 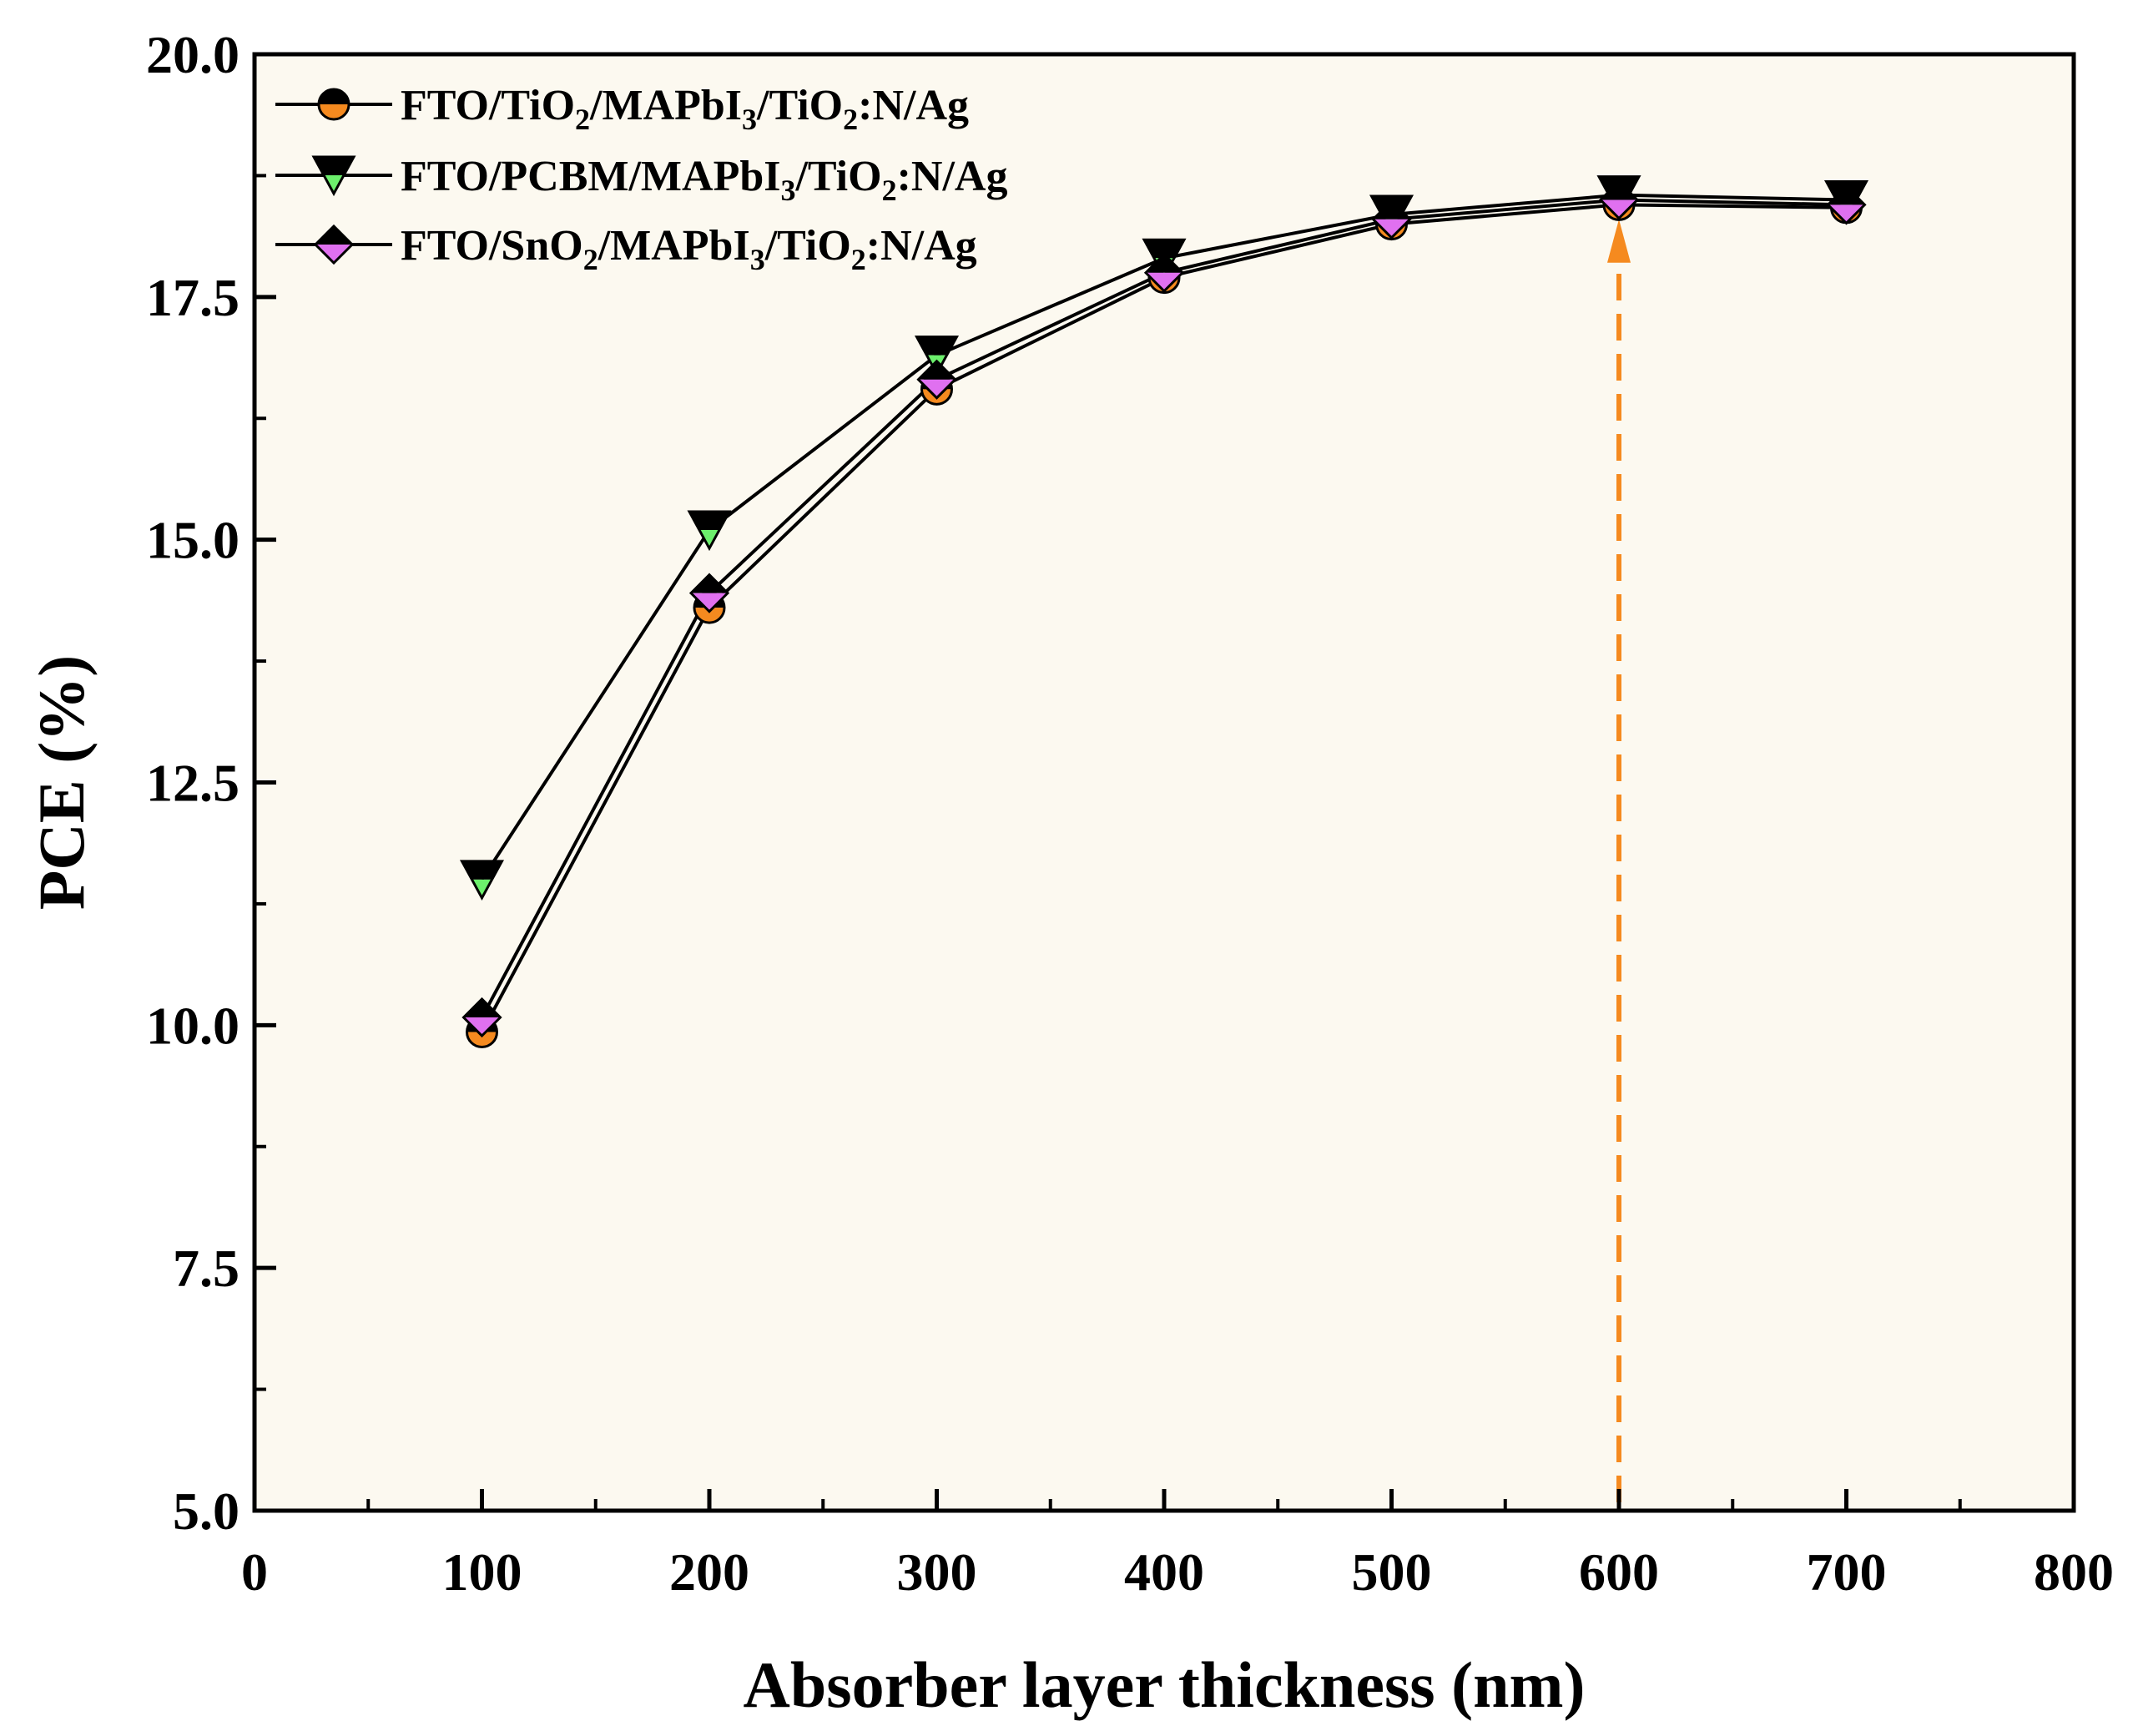 What do you see at coordinates (1165, 1684) in the screenshot?
I see `x-axis-title: Absorber layer thickness (nm)` at bounding box center [1165, 1684].